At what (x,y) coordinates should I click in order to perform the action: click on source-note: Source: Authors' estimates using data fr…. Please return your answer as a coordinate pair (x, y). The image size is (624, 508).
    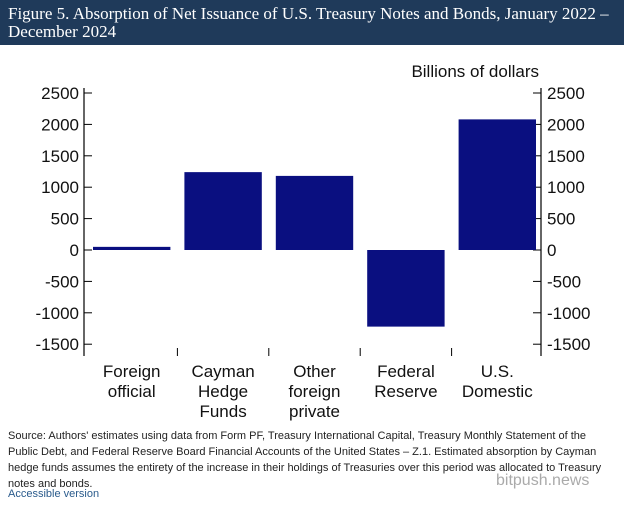
    Looking at the image, I should click on (305, 460).